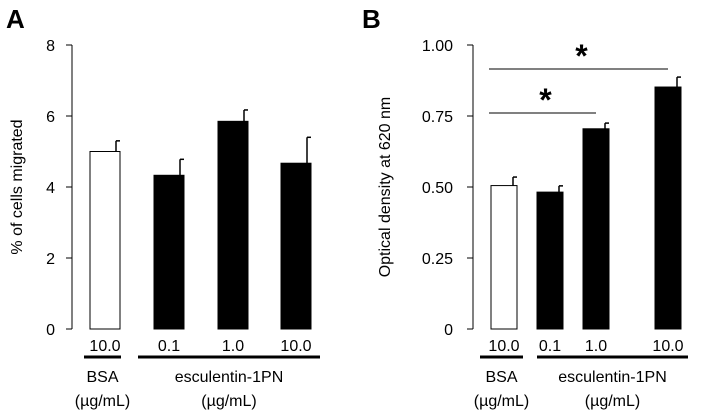 The width and height of the screenshot is (708, 416). Describe the element at coordinates (15, 19) in the screenshot. I see `panel-letter: A` at that location.